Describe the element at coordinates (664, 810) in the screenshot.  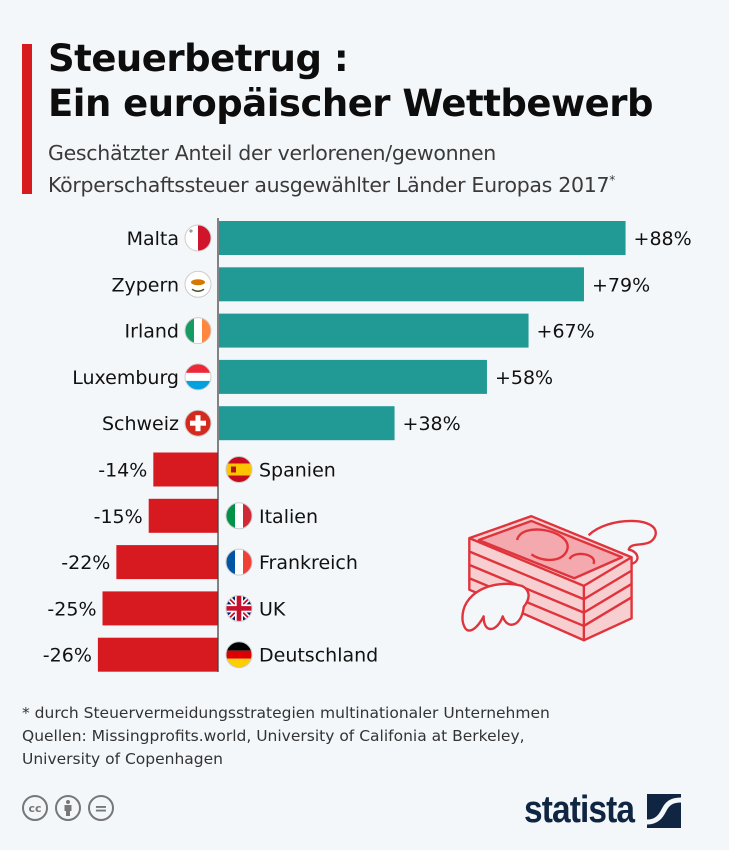
I see `statista-logo-icon` at that location.